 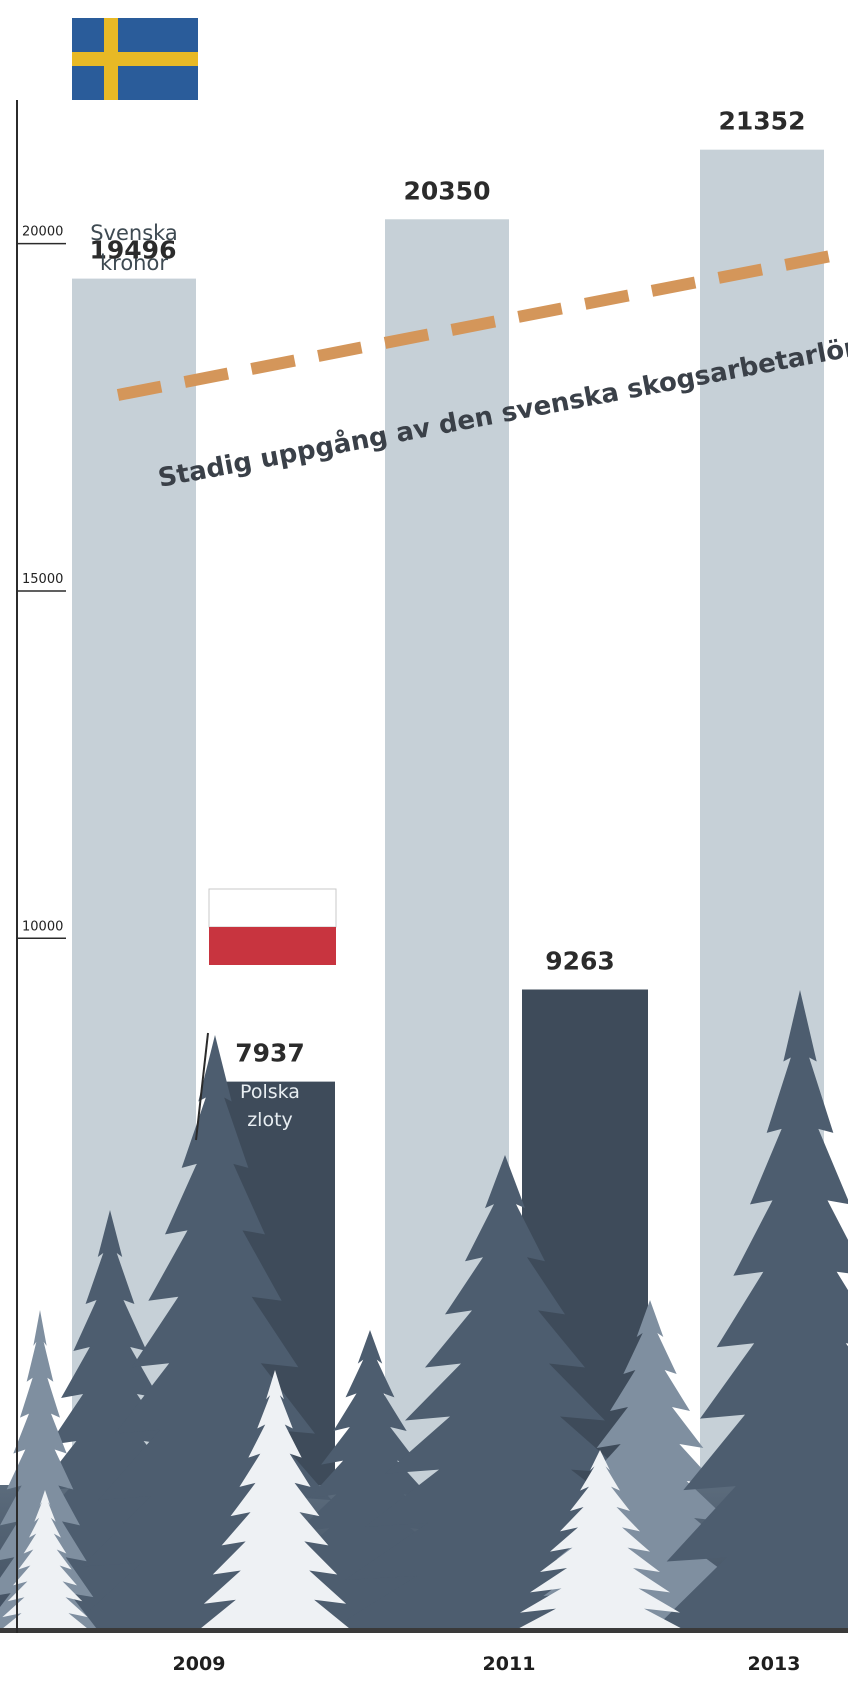 What do you see at coordinates (270, 1092) in the screenshot?
I see `series-label-polska-zloty-line-1: Polska` at bounding box center [270, 1092].